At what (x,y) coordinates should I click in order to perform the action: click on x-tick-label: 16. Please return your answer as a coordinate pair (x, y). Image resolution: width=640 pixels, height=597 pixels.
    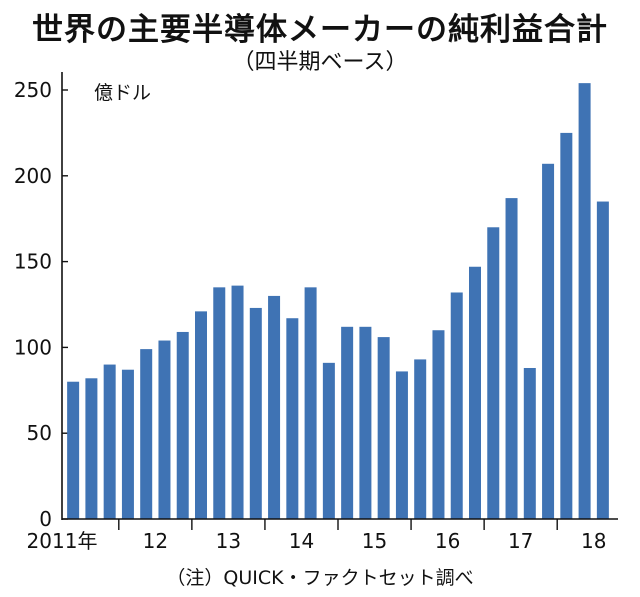
    Looking at the image, I should click on (447, 541).